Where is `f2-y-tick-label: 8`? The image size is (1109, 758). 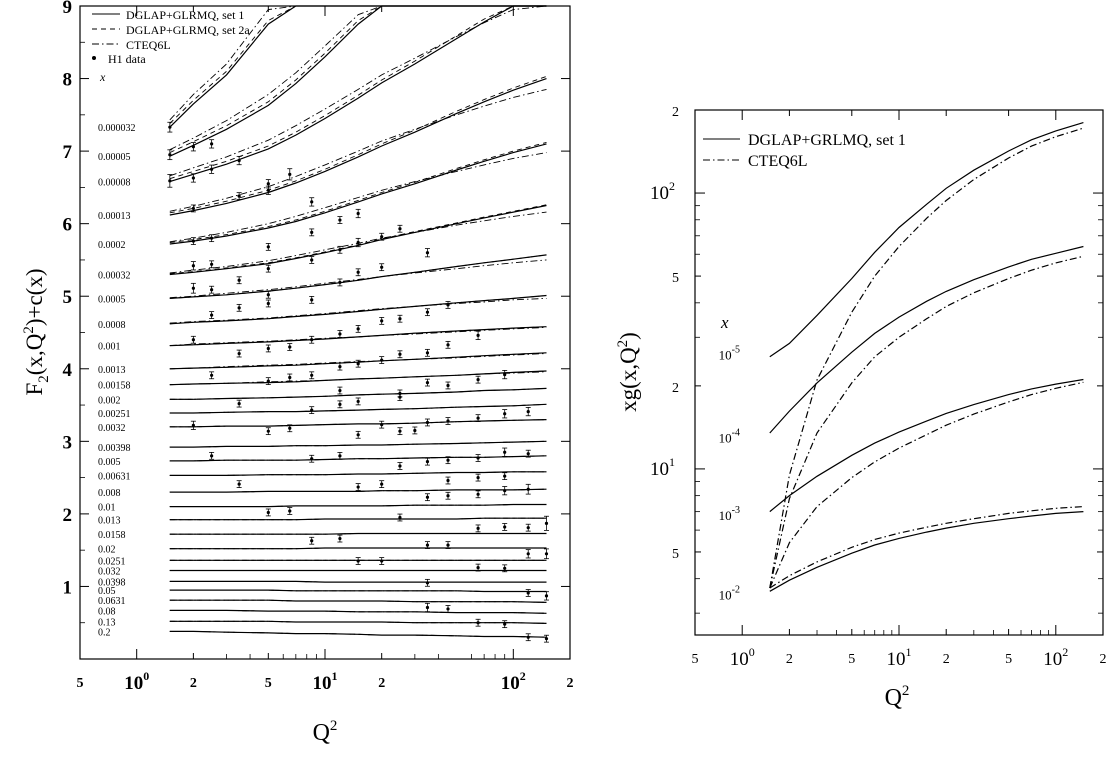 f2-y-tick-label: 8 is located at coordinates (68, 80).